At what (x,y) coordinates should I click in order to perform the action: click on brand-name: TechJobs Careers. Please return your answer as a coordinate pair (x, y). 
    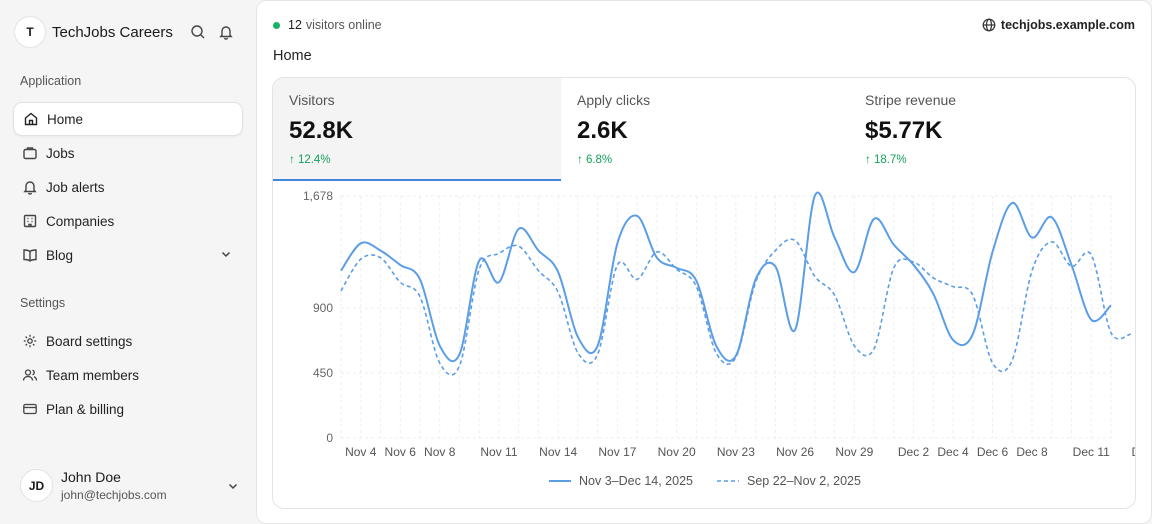
    Looking at the image, I should click on (112, 32).